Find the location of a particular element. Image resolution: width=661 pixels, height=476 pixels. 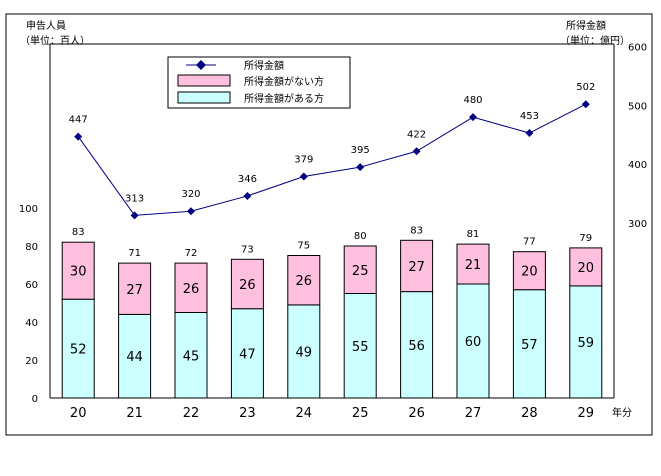

right-tick-label: 400 is located at coordinates (637, 165).